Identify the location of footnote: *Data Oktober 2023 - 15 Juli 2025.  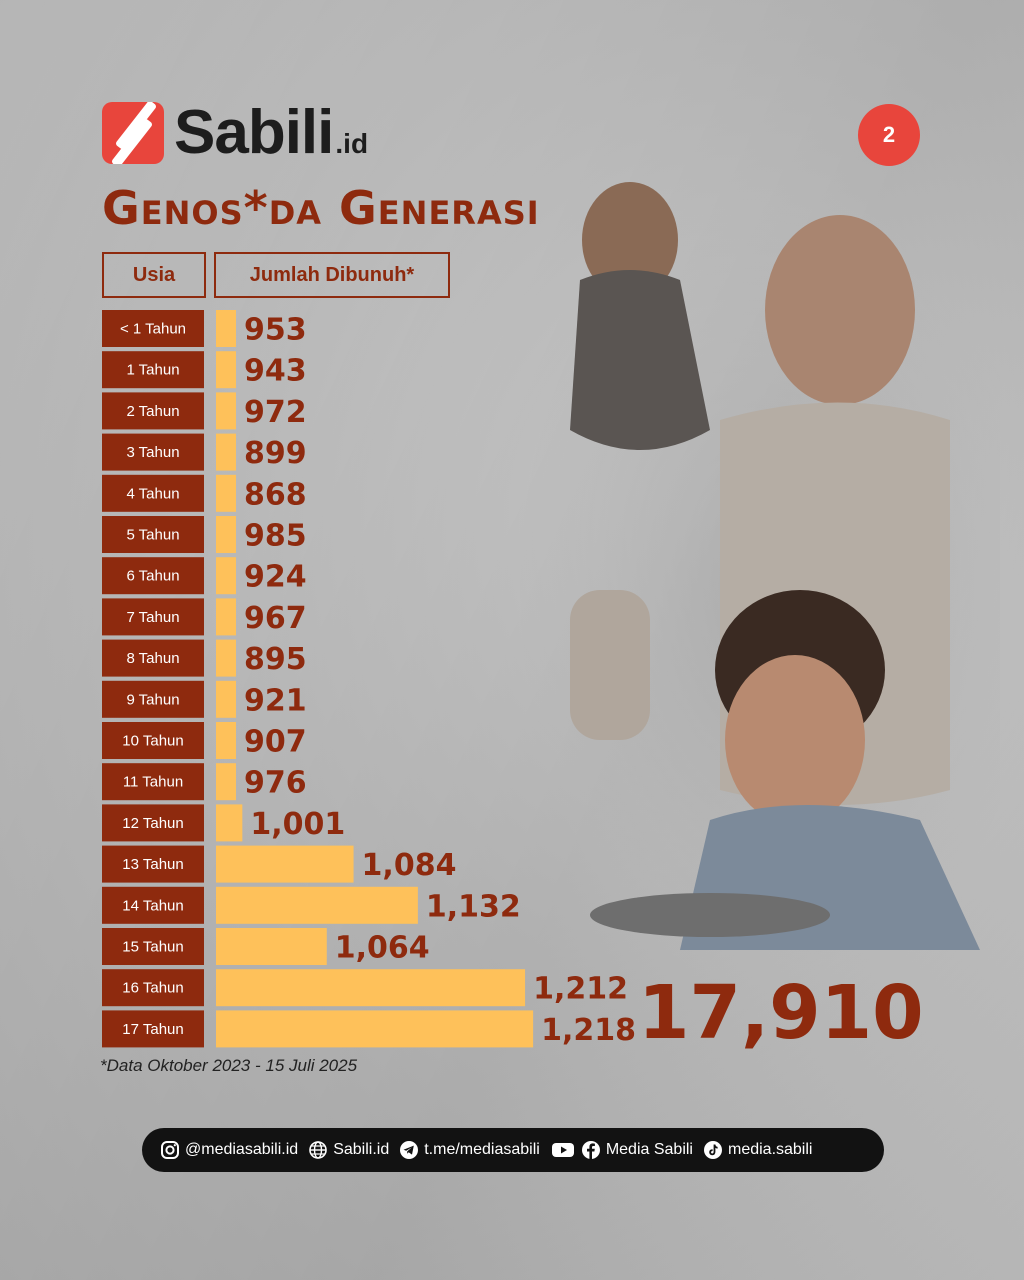
(229, 1065).